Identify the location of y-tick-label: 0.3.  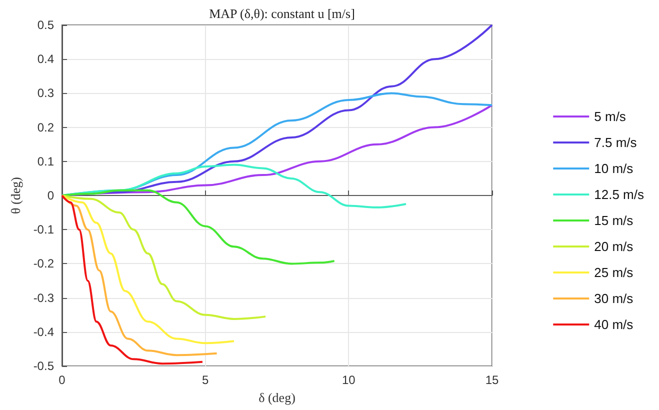
(45, 93).